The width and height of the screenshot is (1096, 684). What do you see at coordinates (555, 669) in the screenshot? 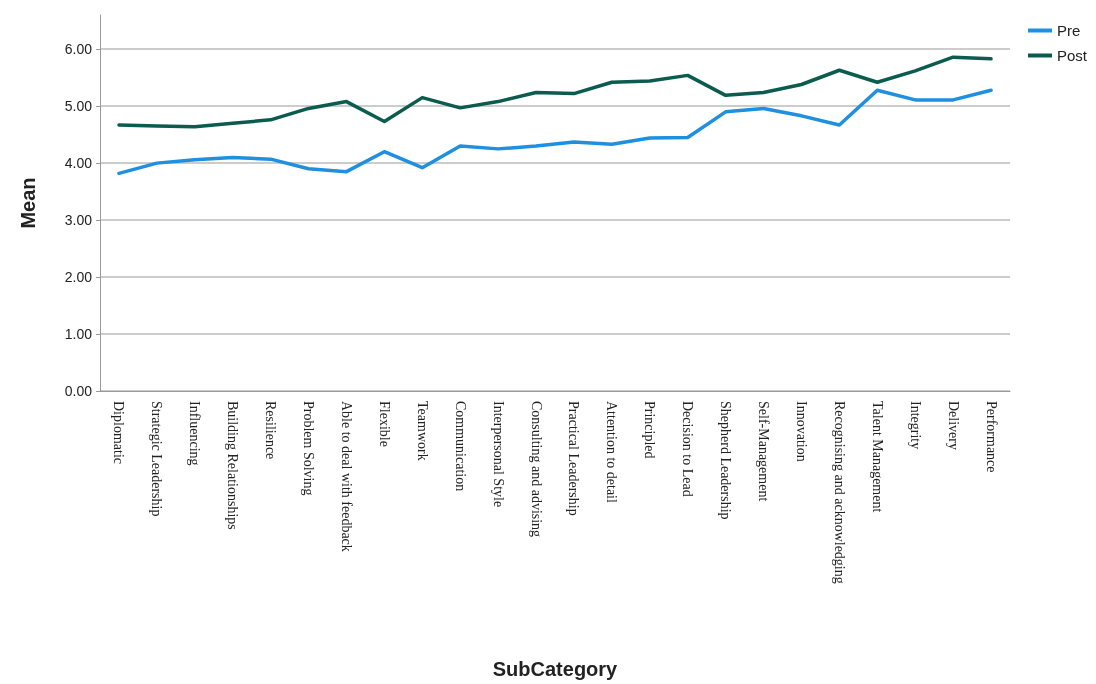
I see `x-axis-title: SubCategory` at bounding box center [555, 669].